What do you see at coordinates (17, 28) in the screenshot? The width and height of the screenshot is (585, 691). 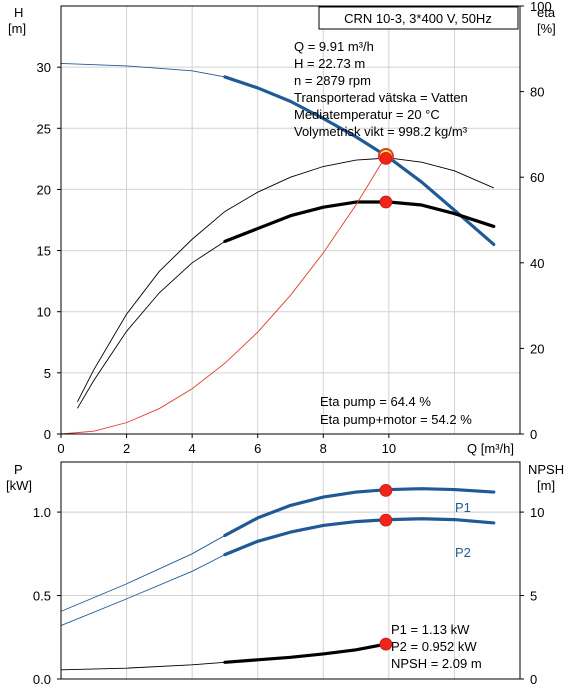 I see `head-axis-unit: [m]` at bounding box center [17, 28].